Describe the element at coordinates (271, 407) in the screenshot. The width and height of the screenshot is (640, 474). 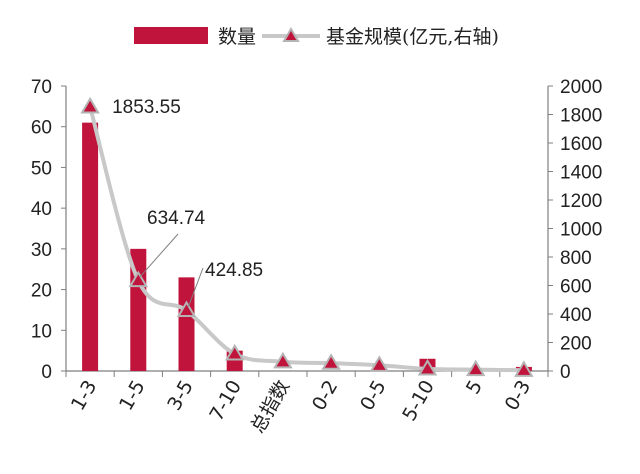
I see `x-tick-label-总指数: 总指数` at that location.